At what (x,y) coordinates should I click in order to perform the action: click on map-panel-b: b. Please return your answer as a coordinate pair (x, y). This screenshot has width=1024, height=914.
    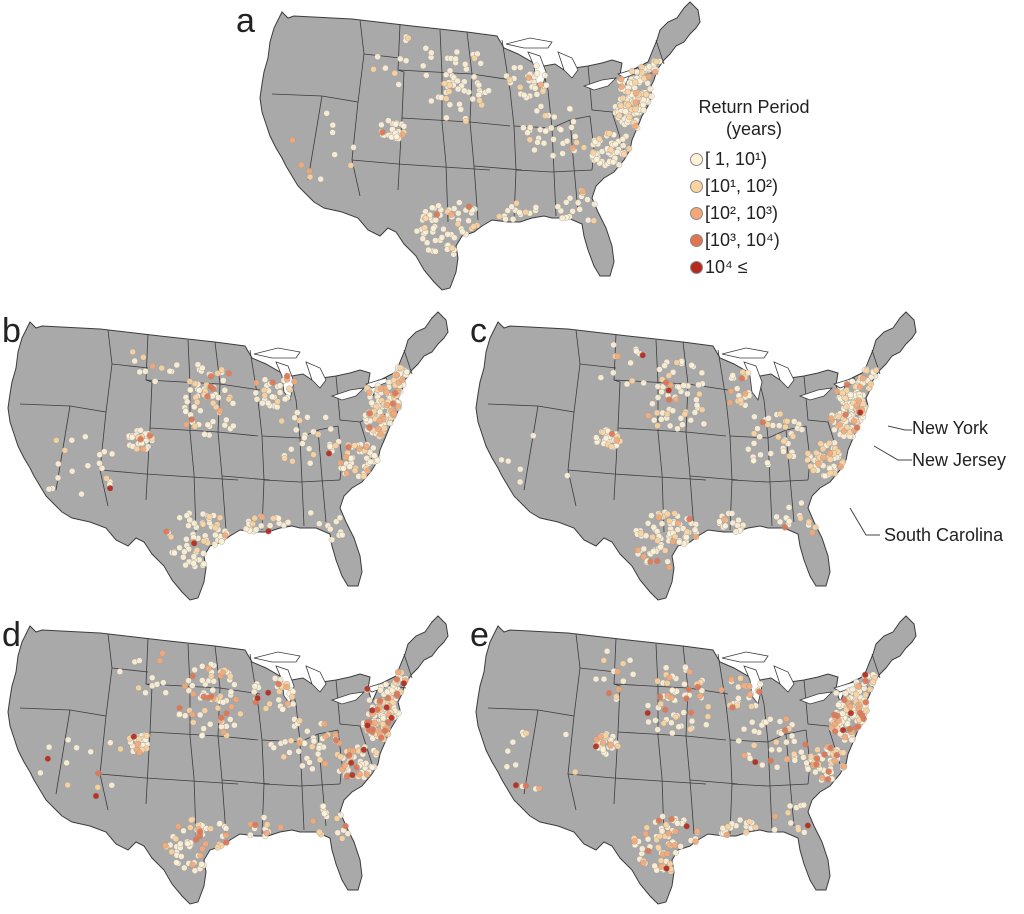
    Looking at the image, I should click on (230, 460).